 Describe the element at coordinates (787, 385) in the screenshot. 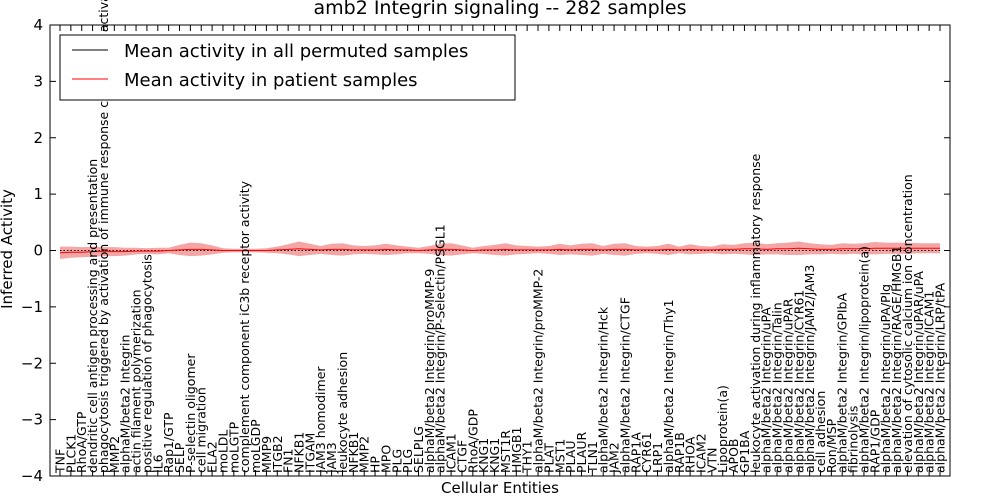

I see `x-category-label: alphaM/beta2 Integrin/uPAR` at that location.